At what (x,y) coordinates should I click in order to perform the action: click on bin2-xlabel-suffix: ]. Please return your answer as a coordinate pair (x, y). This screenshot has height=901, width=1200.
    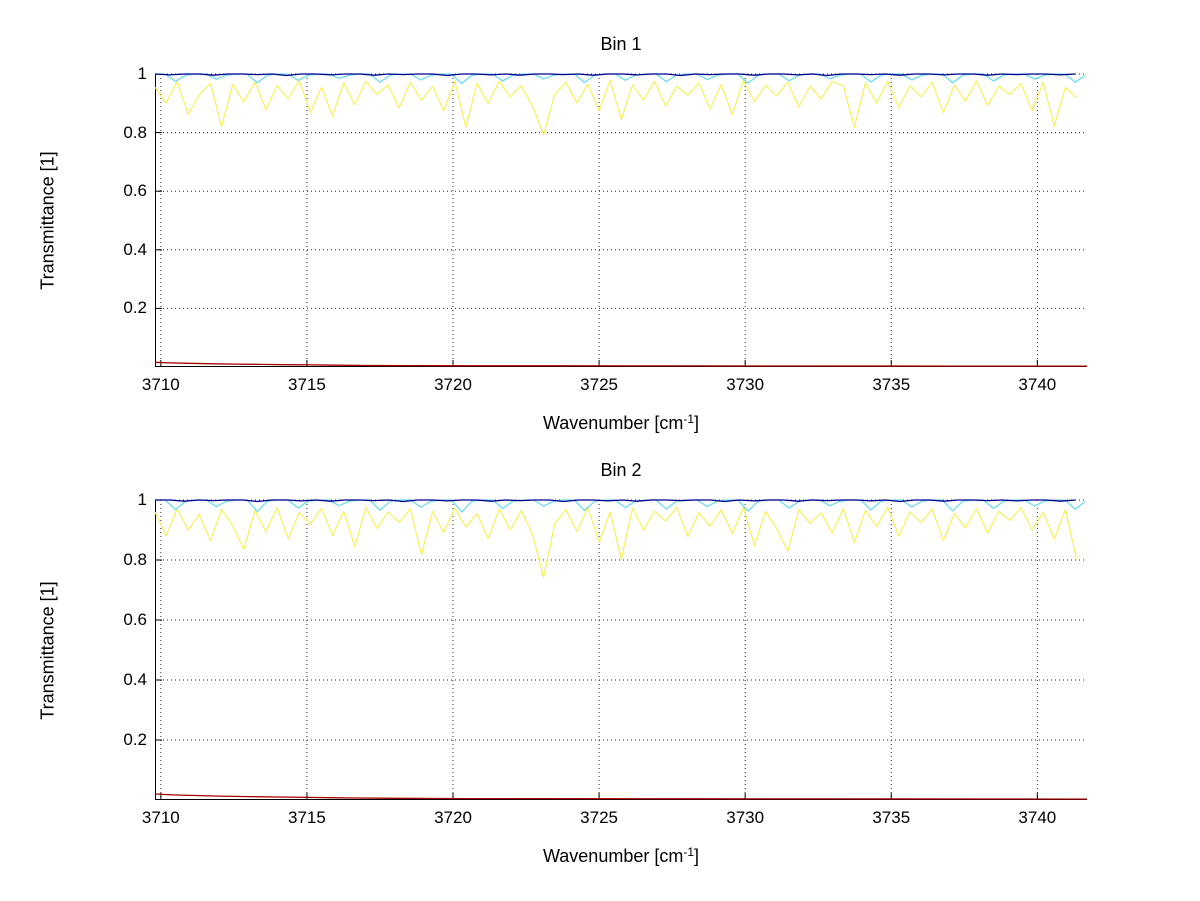
    Looking at the image, I should click on (697, 856).